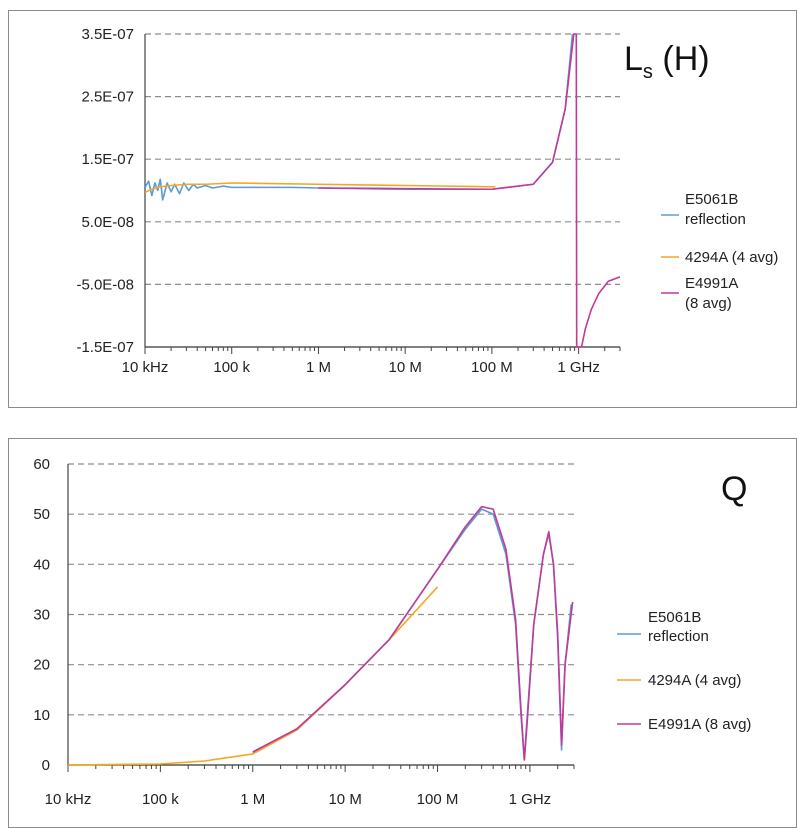 Image resolution: width=797 pixels, height=828 pixels. I want to click on y-tick-label: 1.5E-07, so click(107, 159).